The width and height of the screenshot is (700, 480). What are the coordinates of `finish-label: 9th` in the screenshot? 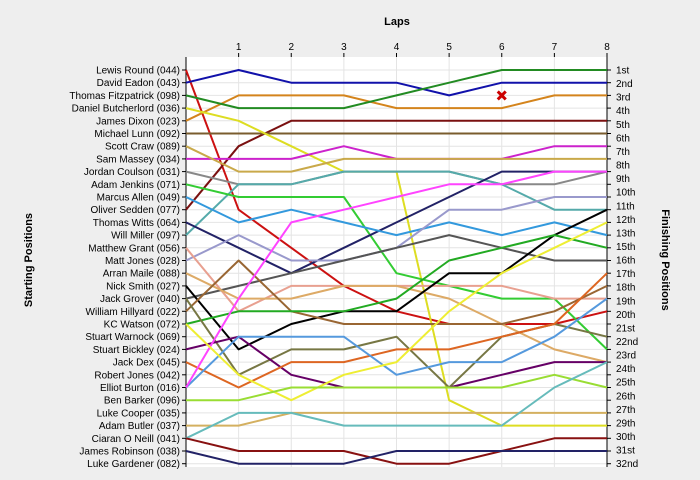 It's located at (623, 179).